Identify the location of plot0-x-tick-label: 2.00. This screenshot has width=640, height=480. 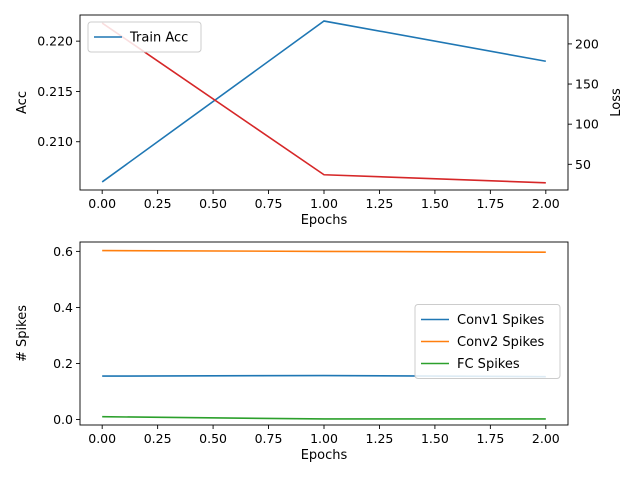
(546, 203).